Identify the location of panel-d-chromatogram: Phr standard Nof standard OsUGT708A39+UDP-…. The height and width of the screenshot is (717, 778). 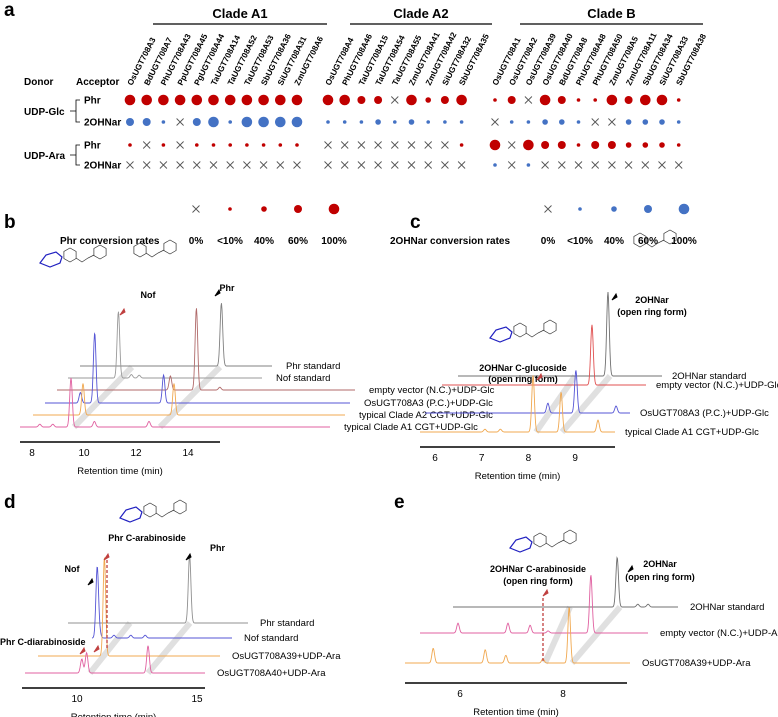
(170, 608).